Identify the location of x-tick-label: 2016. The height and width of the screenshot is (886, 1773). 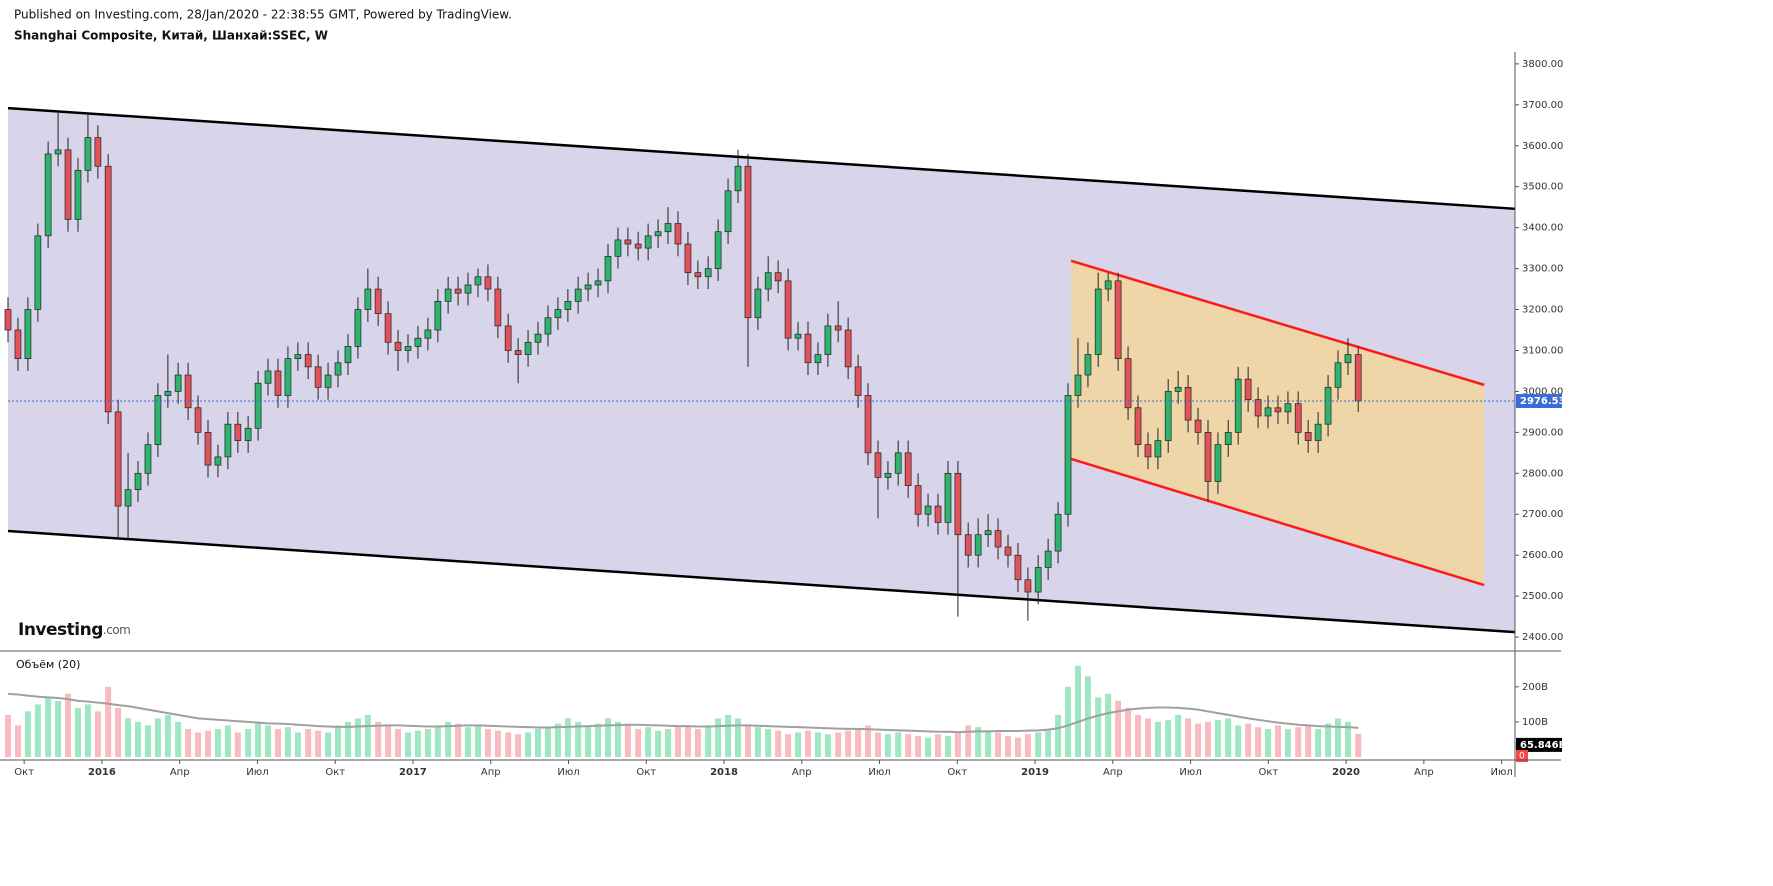
(102, 772).